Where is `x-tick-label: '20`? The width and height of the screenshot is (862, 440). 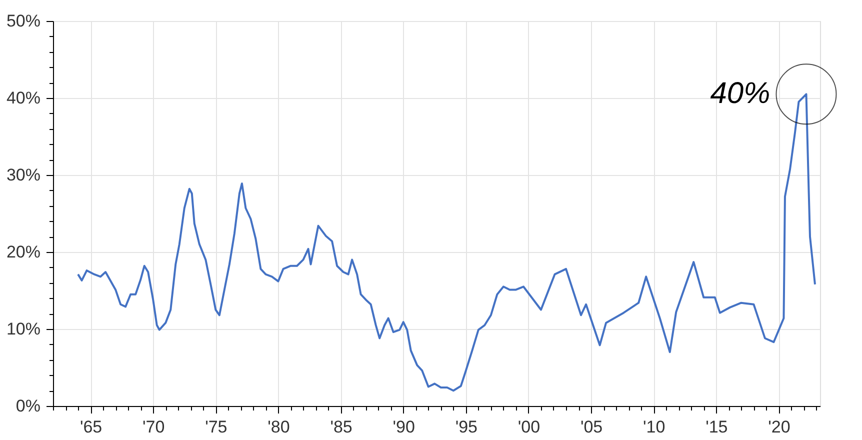
x-tick-label: '20 is located at coordinates (779, 427).